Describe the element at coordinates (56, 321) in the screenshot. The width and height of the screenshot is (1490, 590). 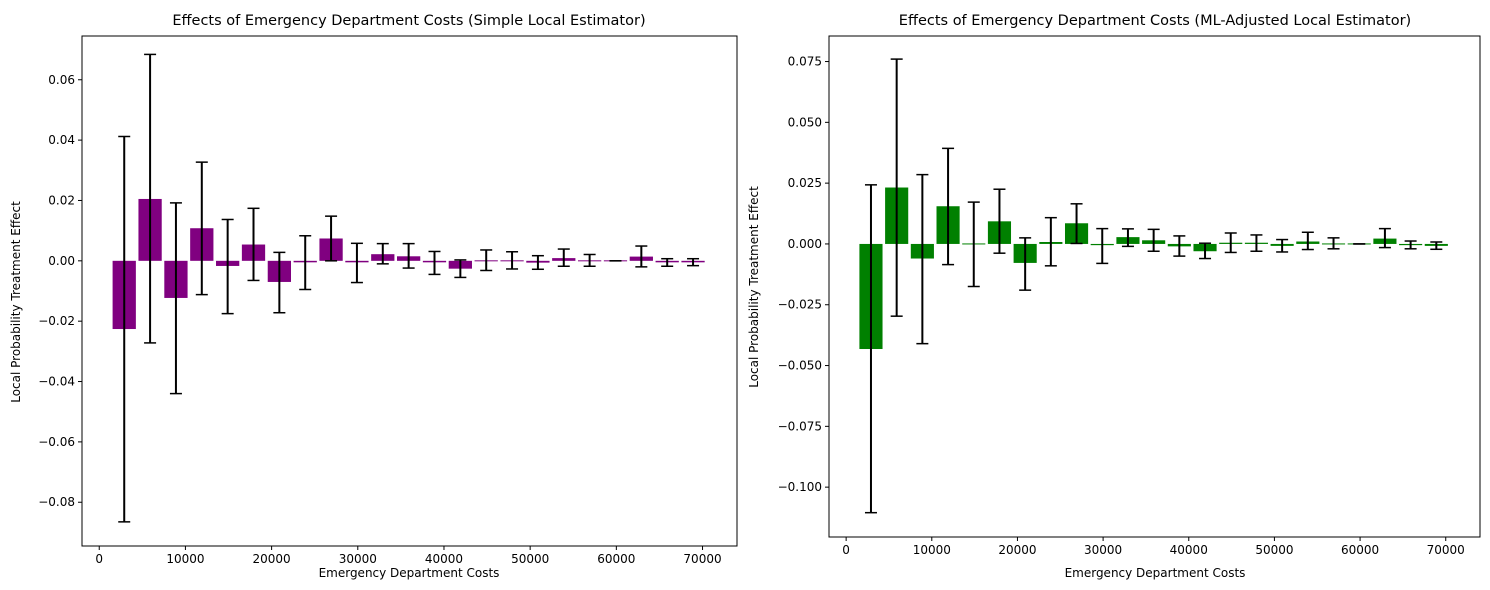
I see `y-tick-label: −0.02` at that location.